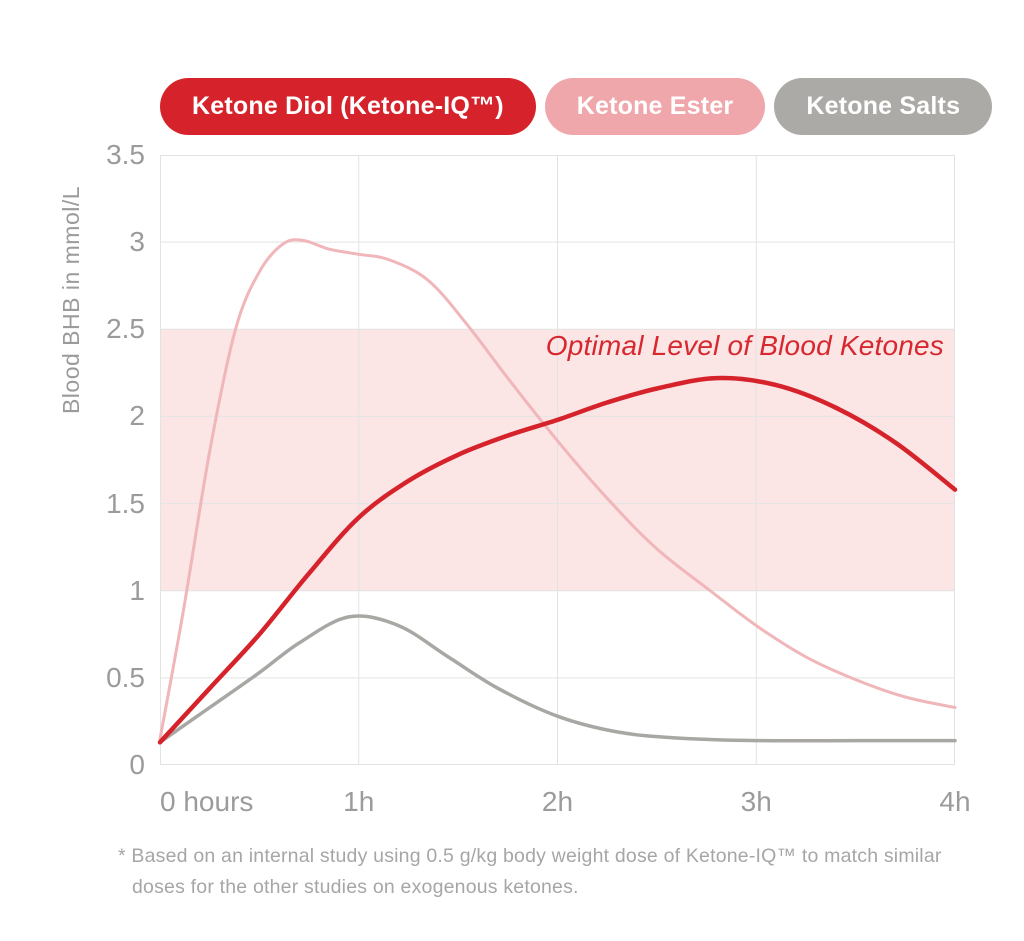  What do you see at coordinates (122, 856) in the screenshot?
I see `footnote-asterisk: *` at bounding box center [122, 856].